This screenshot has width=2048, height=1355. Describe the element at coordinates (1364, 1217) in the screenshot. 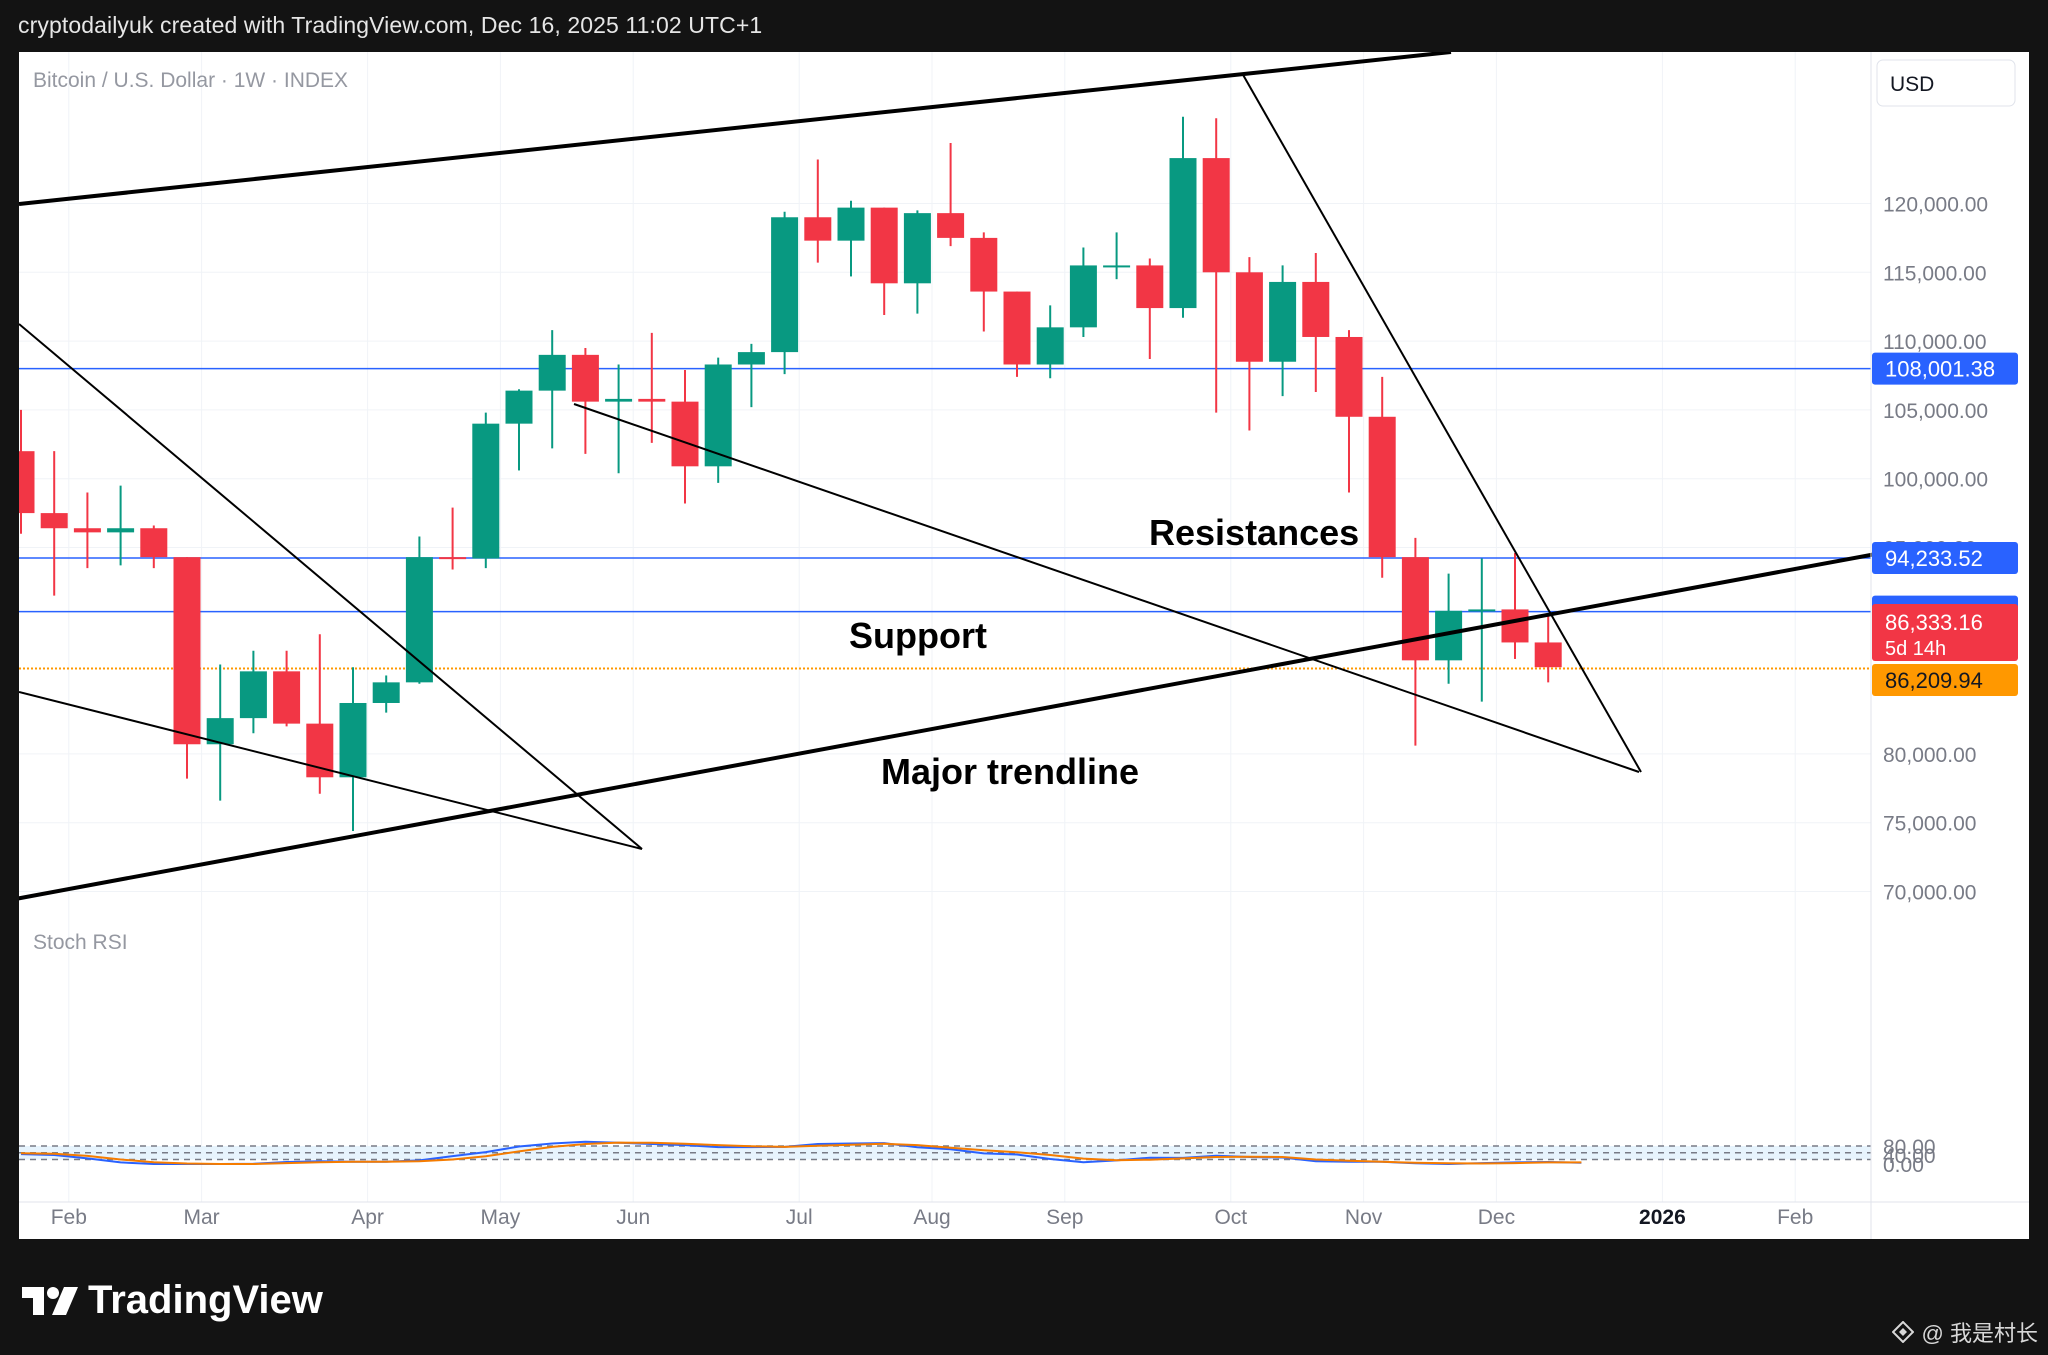

I see `time-axis-label: Nov` at that location.